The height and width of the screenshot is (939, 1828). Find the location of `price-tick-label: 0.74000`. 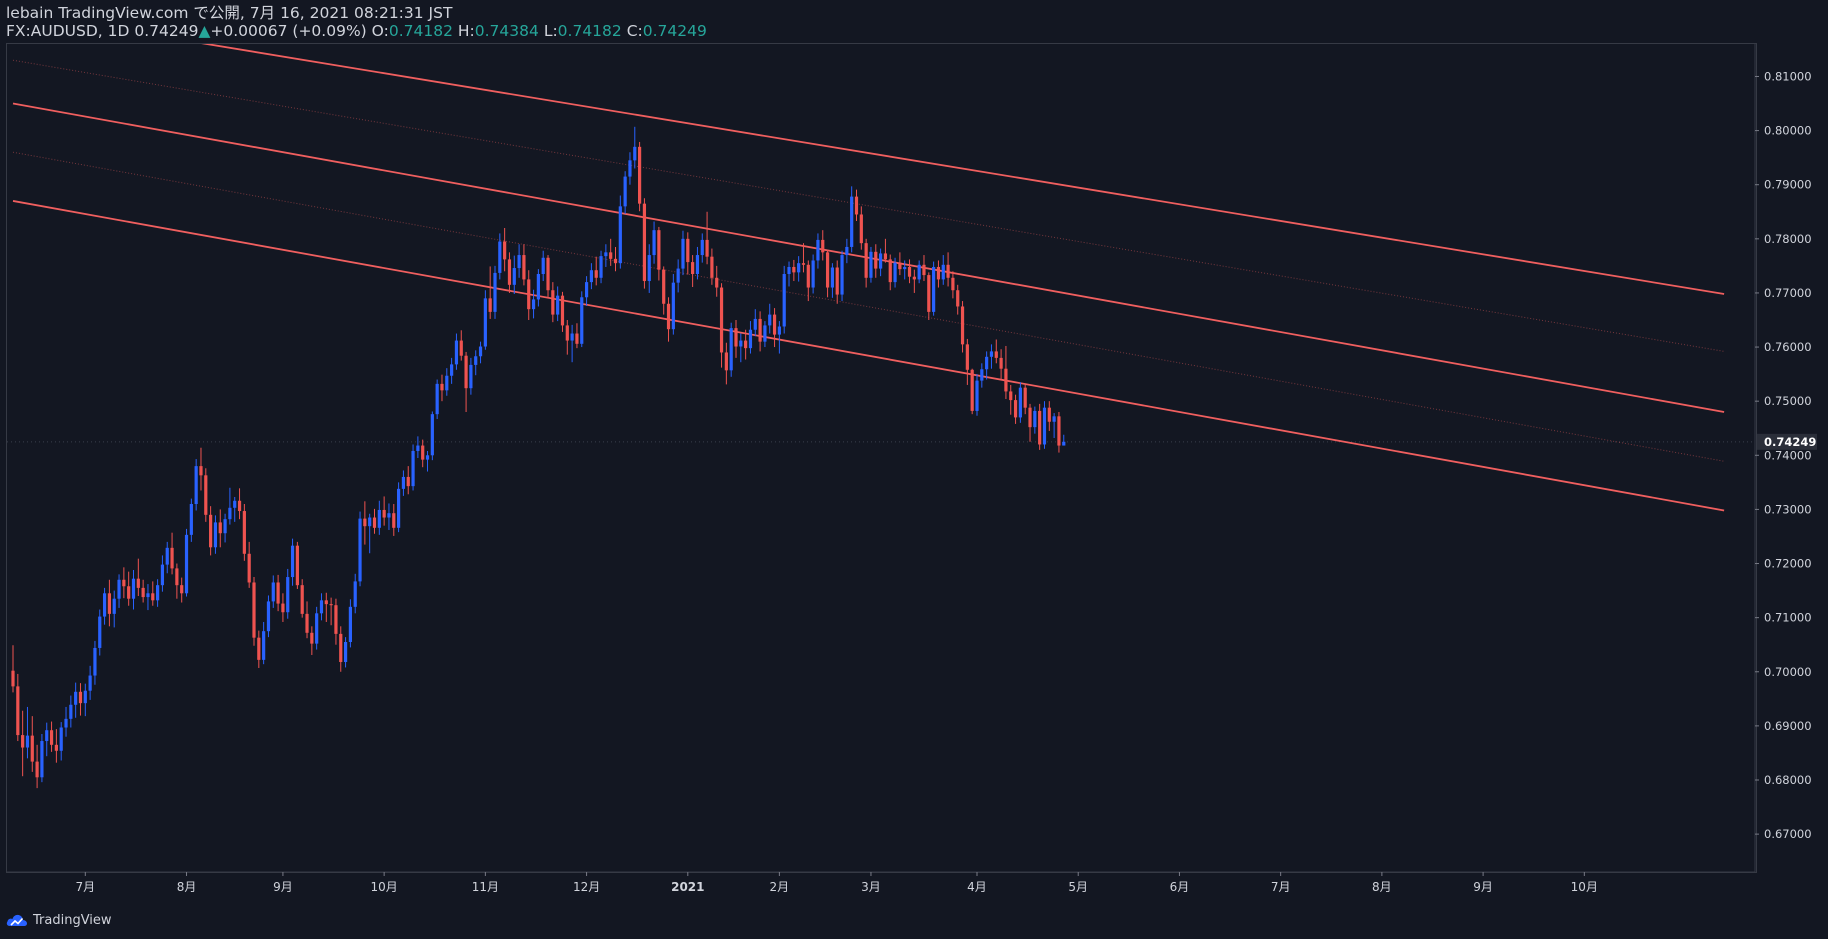

price-tick-label: 0.74000 is located at coordinates (1788, 455).